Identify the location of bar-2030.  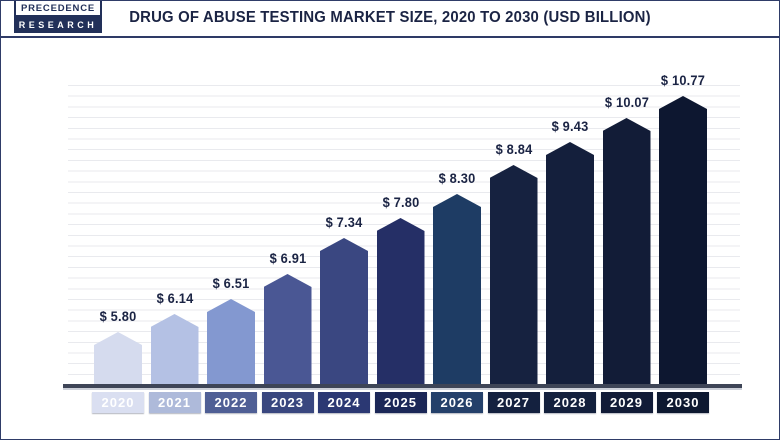
(683, 240).